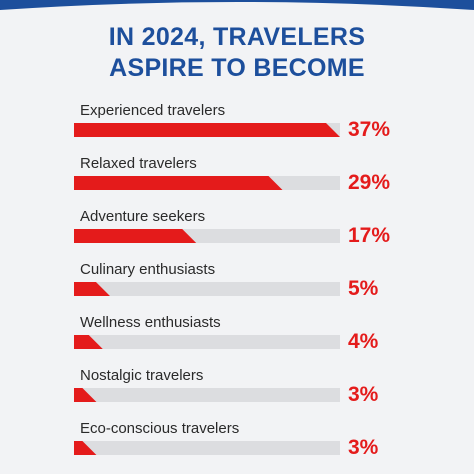  I want to click on category-label: Culinary enthusiasts, so click(148, 269).